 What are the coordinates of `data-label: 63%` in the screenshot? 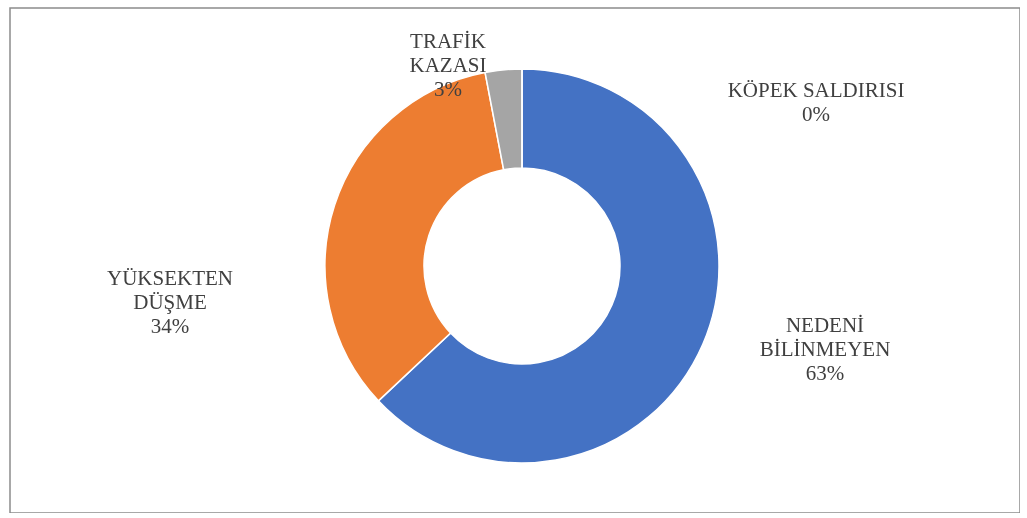 It's located at (825, 373).